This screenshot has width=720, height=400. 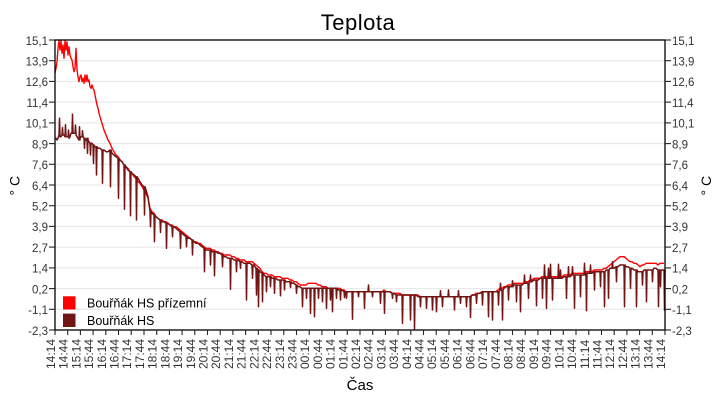 I want to click on svg-text: 15:14, so click(x=76, y=354).